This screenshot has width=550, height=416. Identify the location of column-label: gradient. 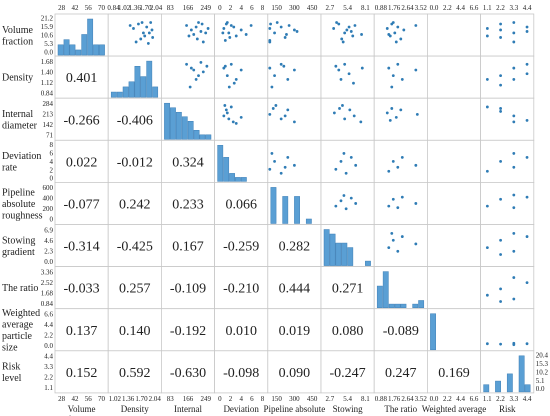
(348, 415).